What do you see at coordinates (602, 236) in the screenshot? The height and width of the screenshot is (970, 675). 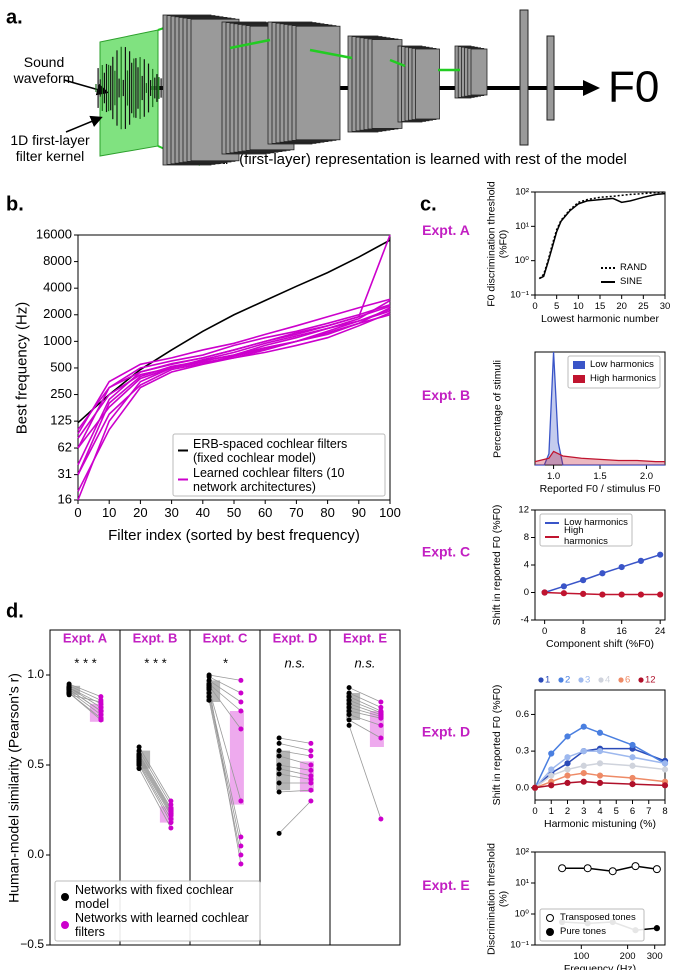 I see `series-line` at bounding box center [602, 236].